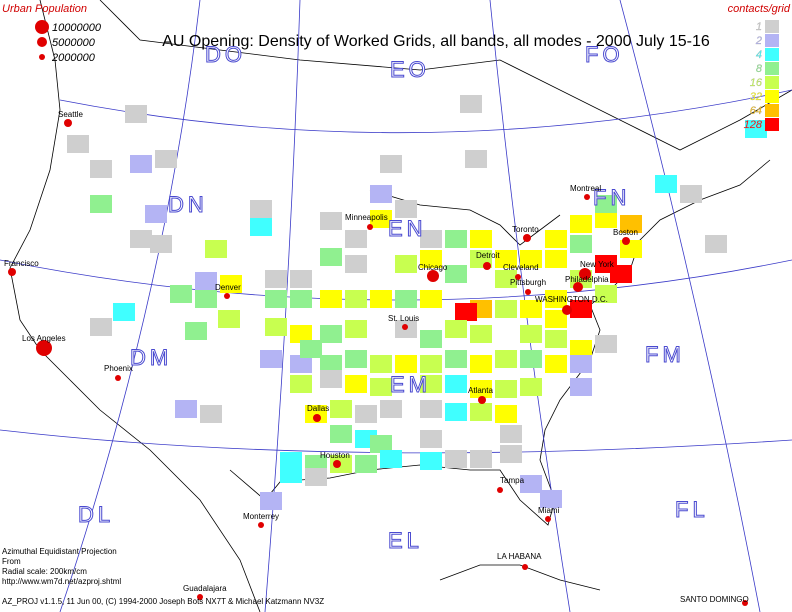  I want to click on city-label: LA HABANA, so click(519, 556).